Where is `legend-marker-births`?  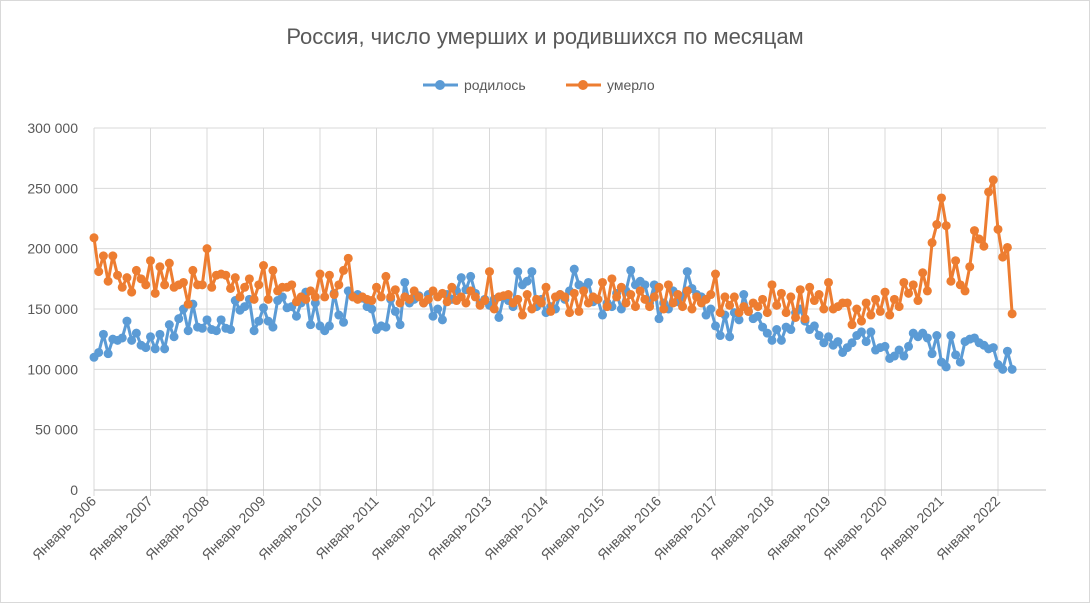
legend-marker-births is located at coordinates (440, 85).